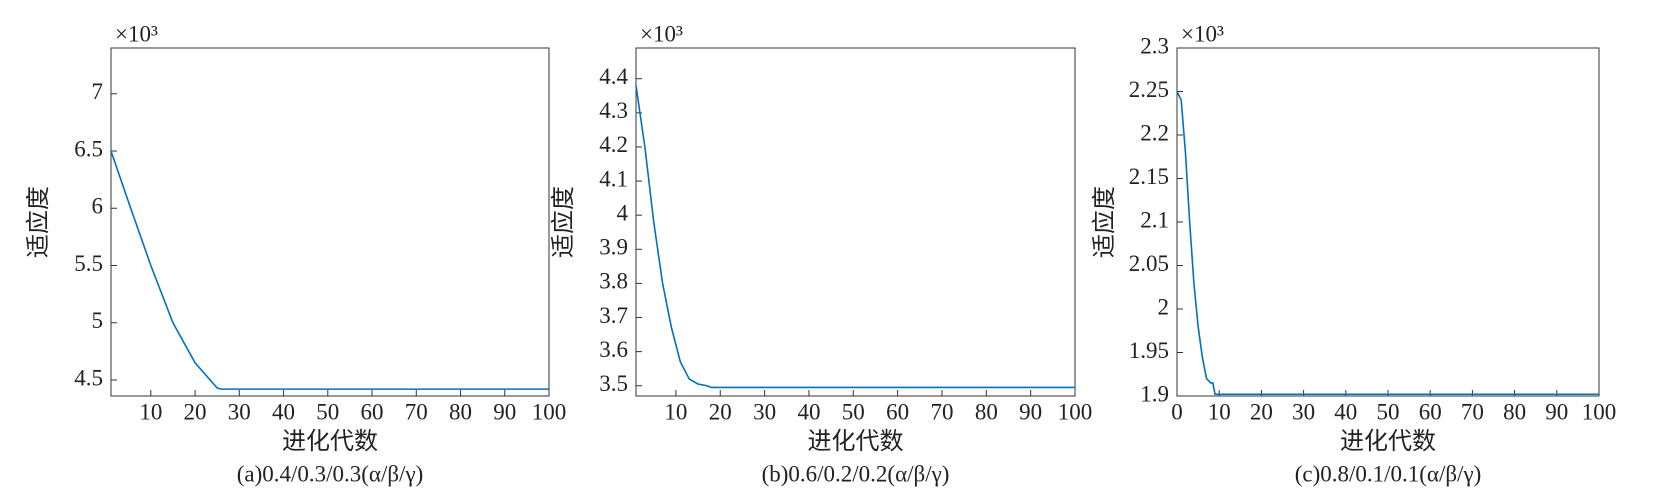 This screenshot has height=496, width=1654. What do you see at coordinates (1149, 350) in the screenshot?
I see `y-tick-label: 1.95` at bounding box center [1149, 350].